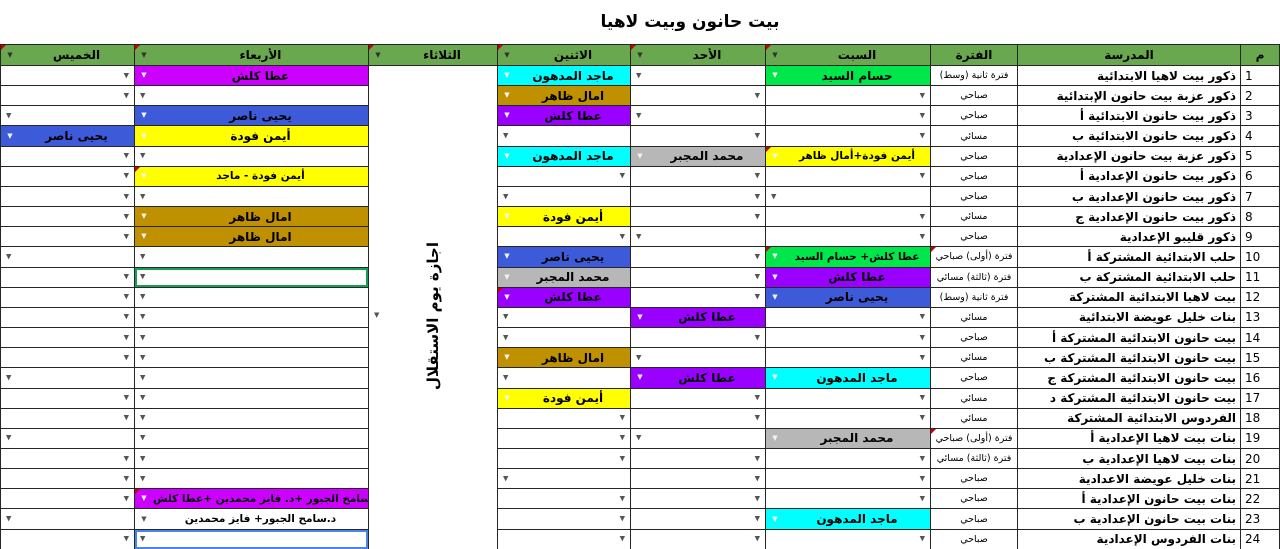  I want to click on assignment-cell: ▼ امال ظاهر, so click(251, 217).